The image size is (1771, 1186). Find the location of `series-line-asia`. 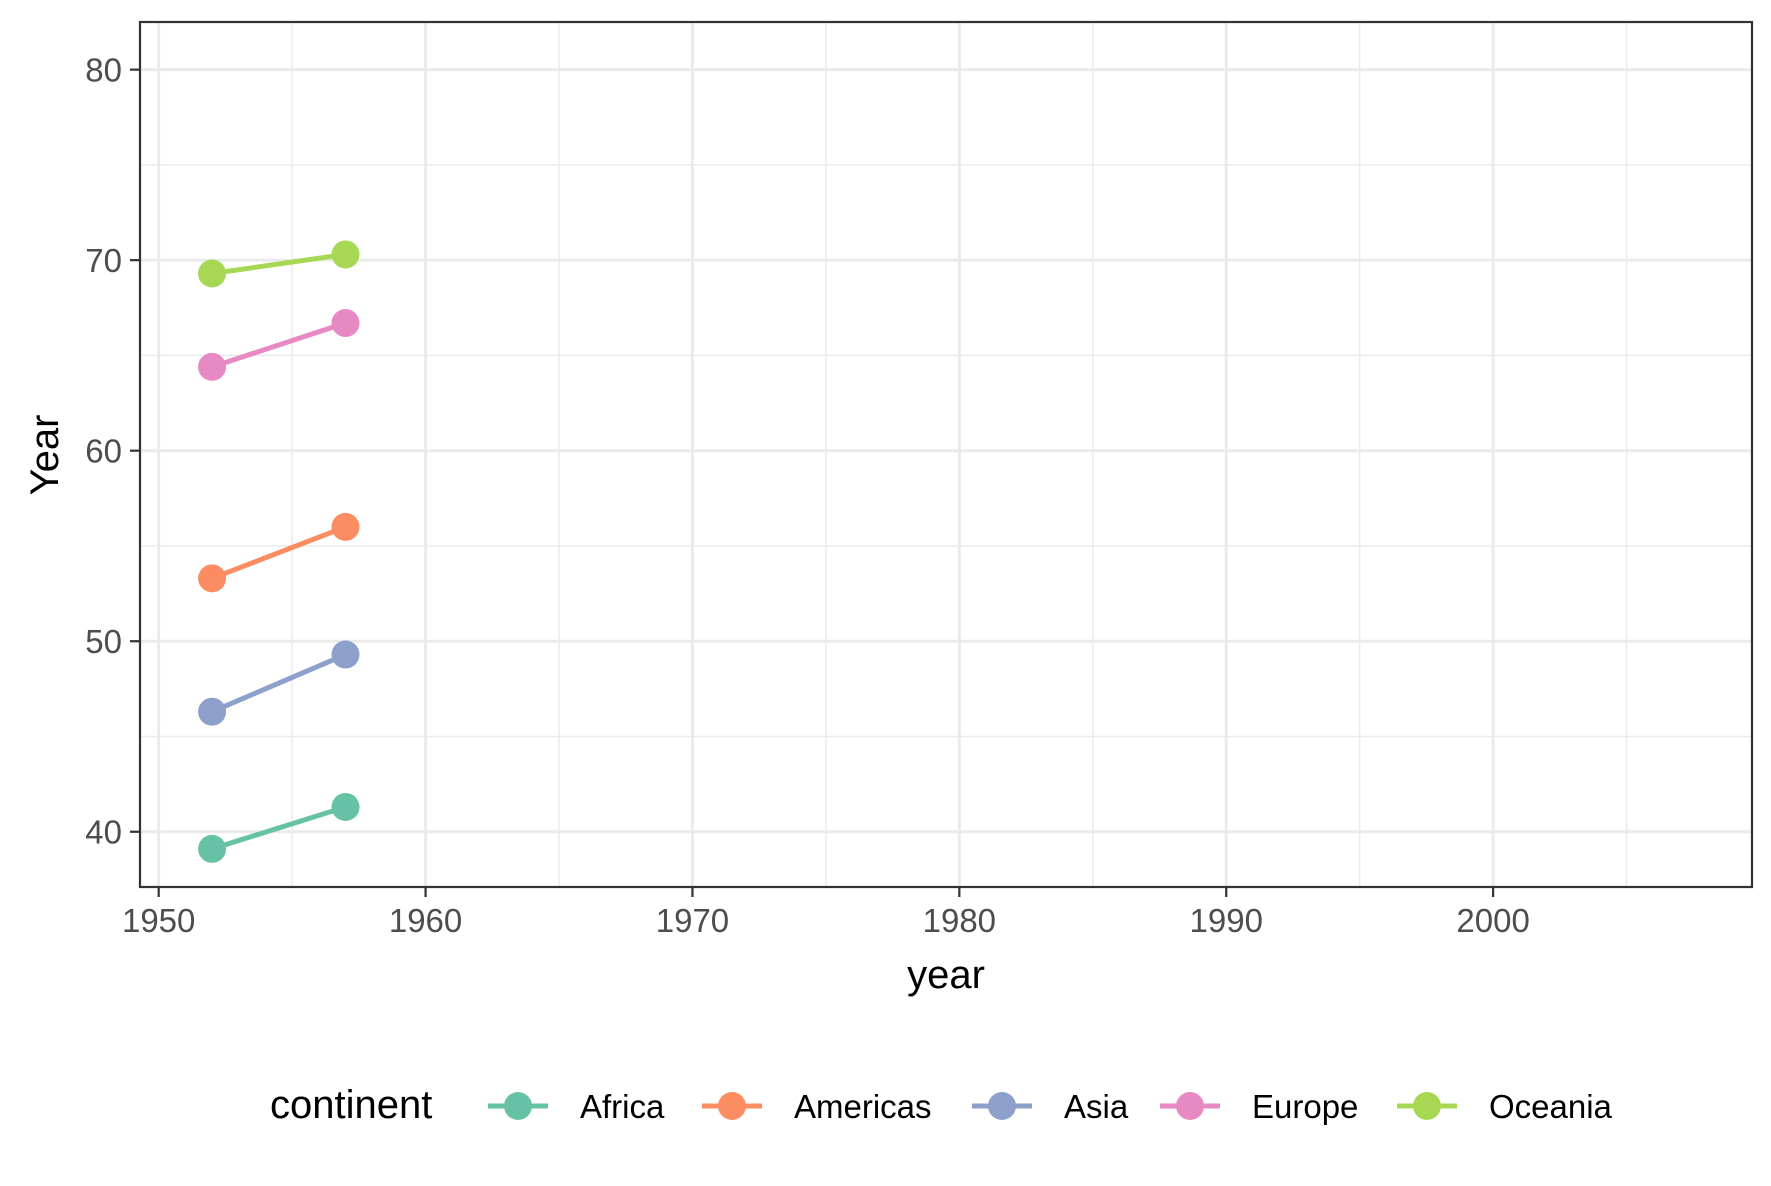

series-line-asia is located at coordinates (279, 683).